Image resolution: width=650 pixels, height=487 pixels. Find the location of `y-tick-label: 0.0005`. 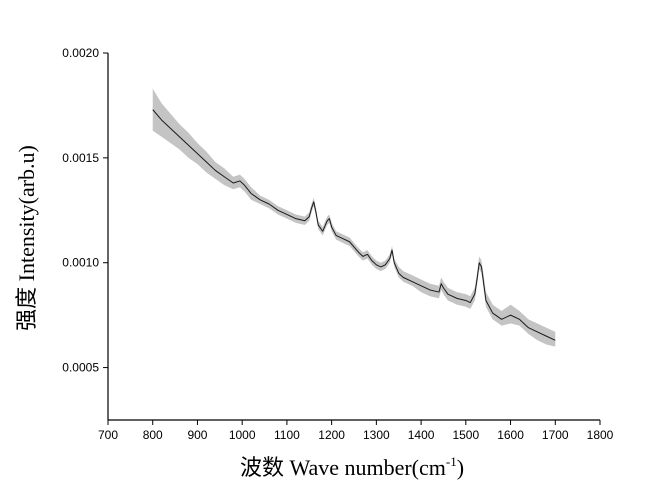

y-tick-label: 0.0005 is located at coordinates (80, 368).